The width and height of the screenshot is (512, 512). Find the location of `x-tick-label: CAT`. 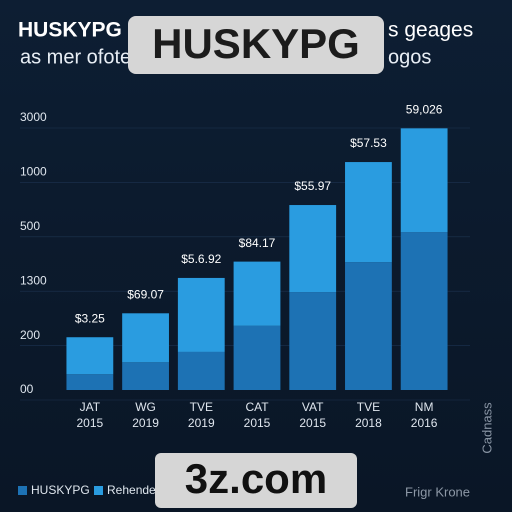

x-tick-label: CAT is located at coordinates (257, 407).